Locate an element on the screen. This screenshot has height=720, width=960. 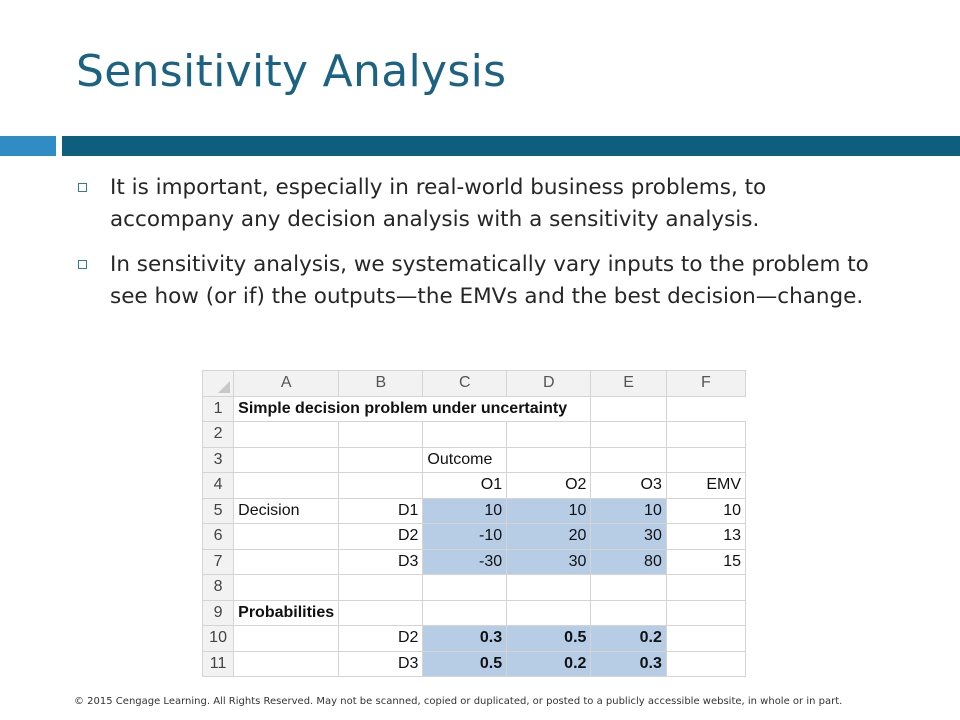
table-row: 9 Probabilities is located at coordinates (474, 612).